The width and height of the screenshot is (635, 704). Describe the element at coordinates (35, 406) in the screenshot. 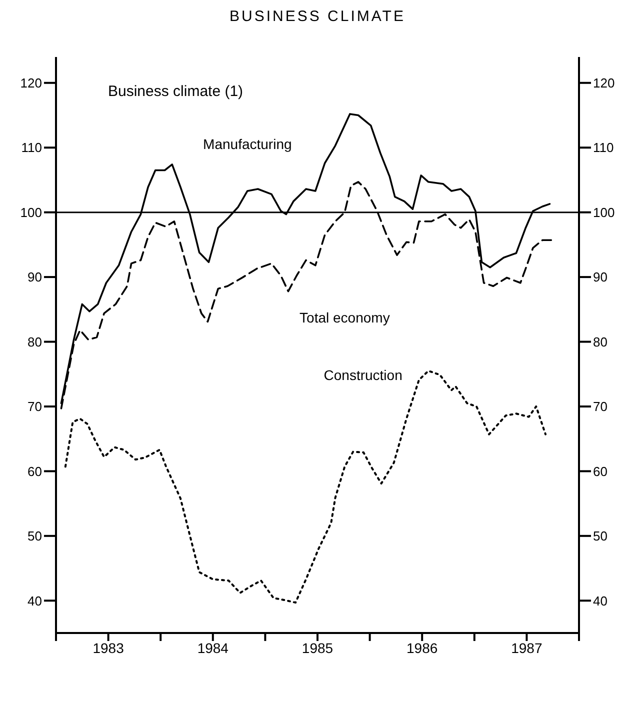

I see `y-tick-label: 70` at that location.